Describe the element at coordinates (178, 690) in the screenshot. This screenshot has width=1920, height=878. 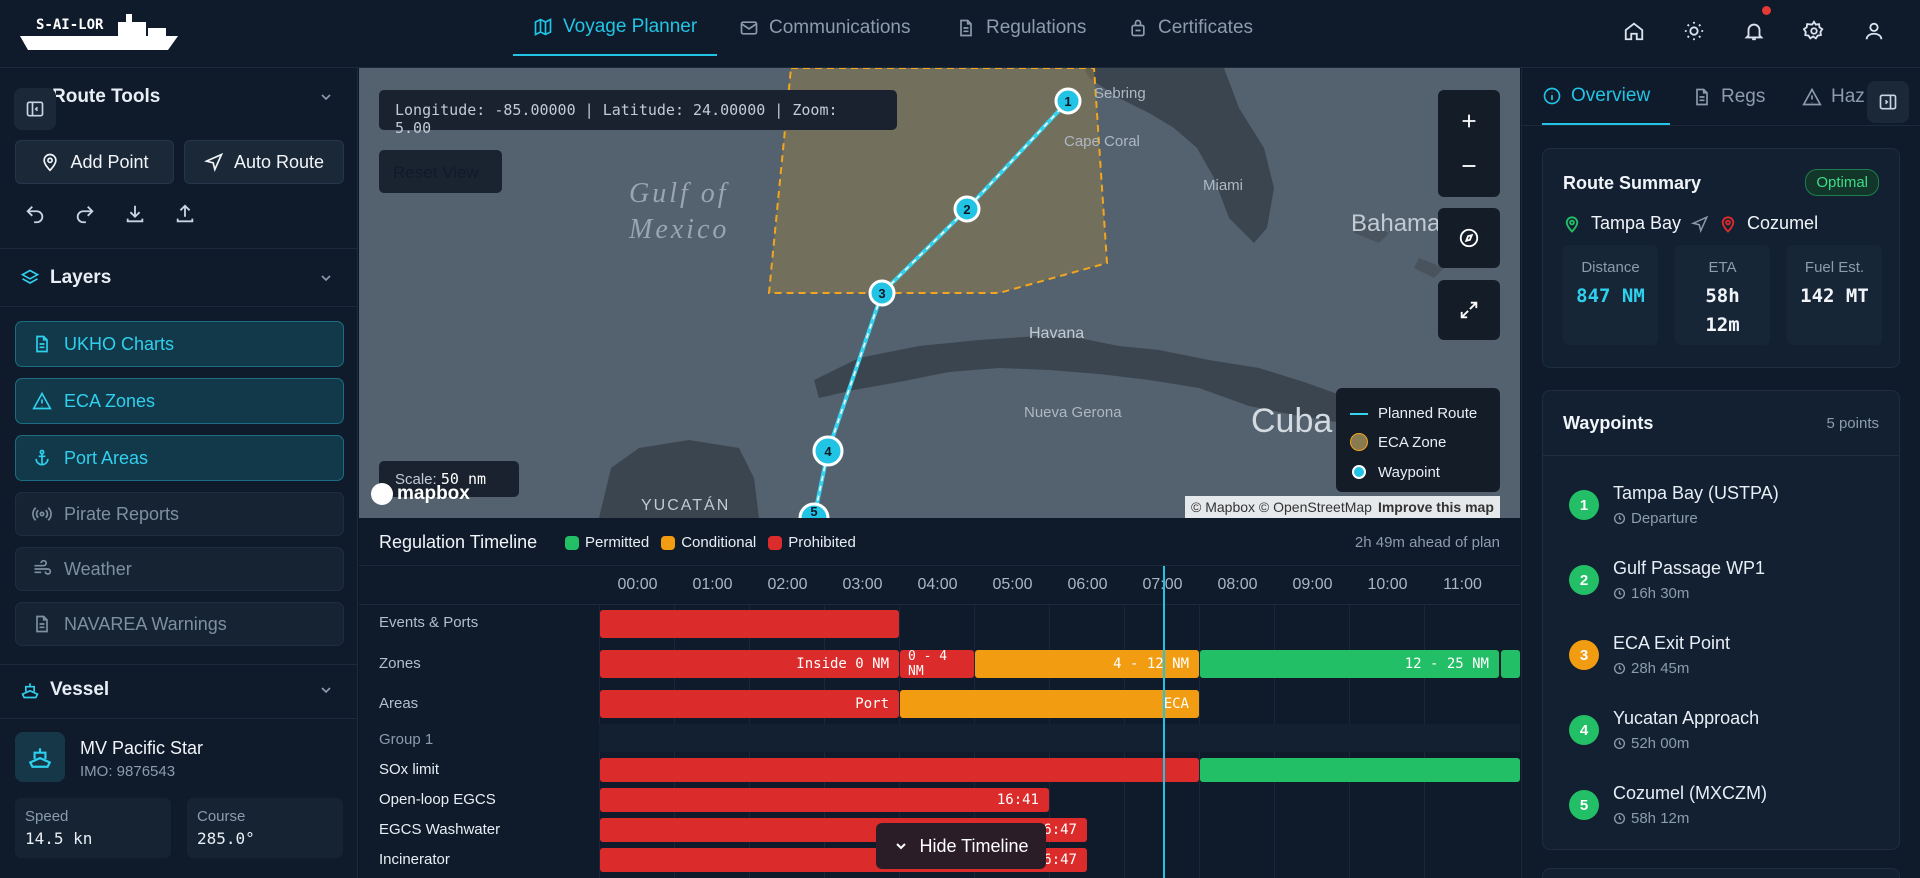
I see `vessel-header: Vessel` at that location.